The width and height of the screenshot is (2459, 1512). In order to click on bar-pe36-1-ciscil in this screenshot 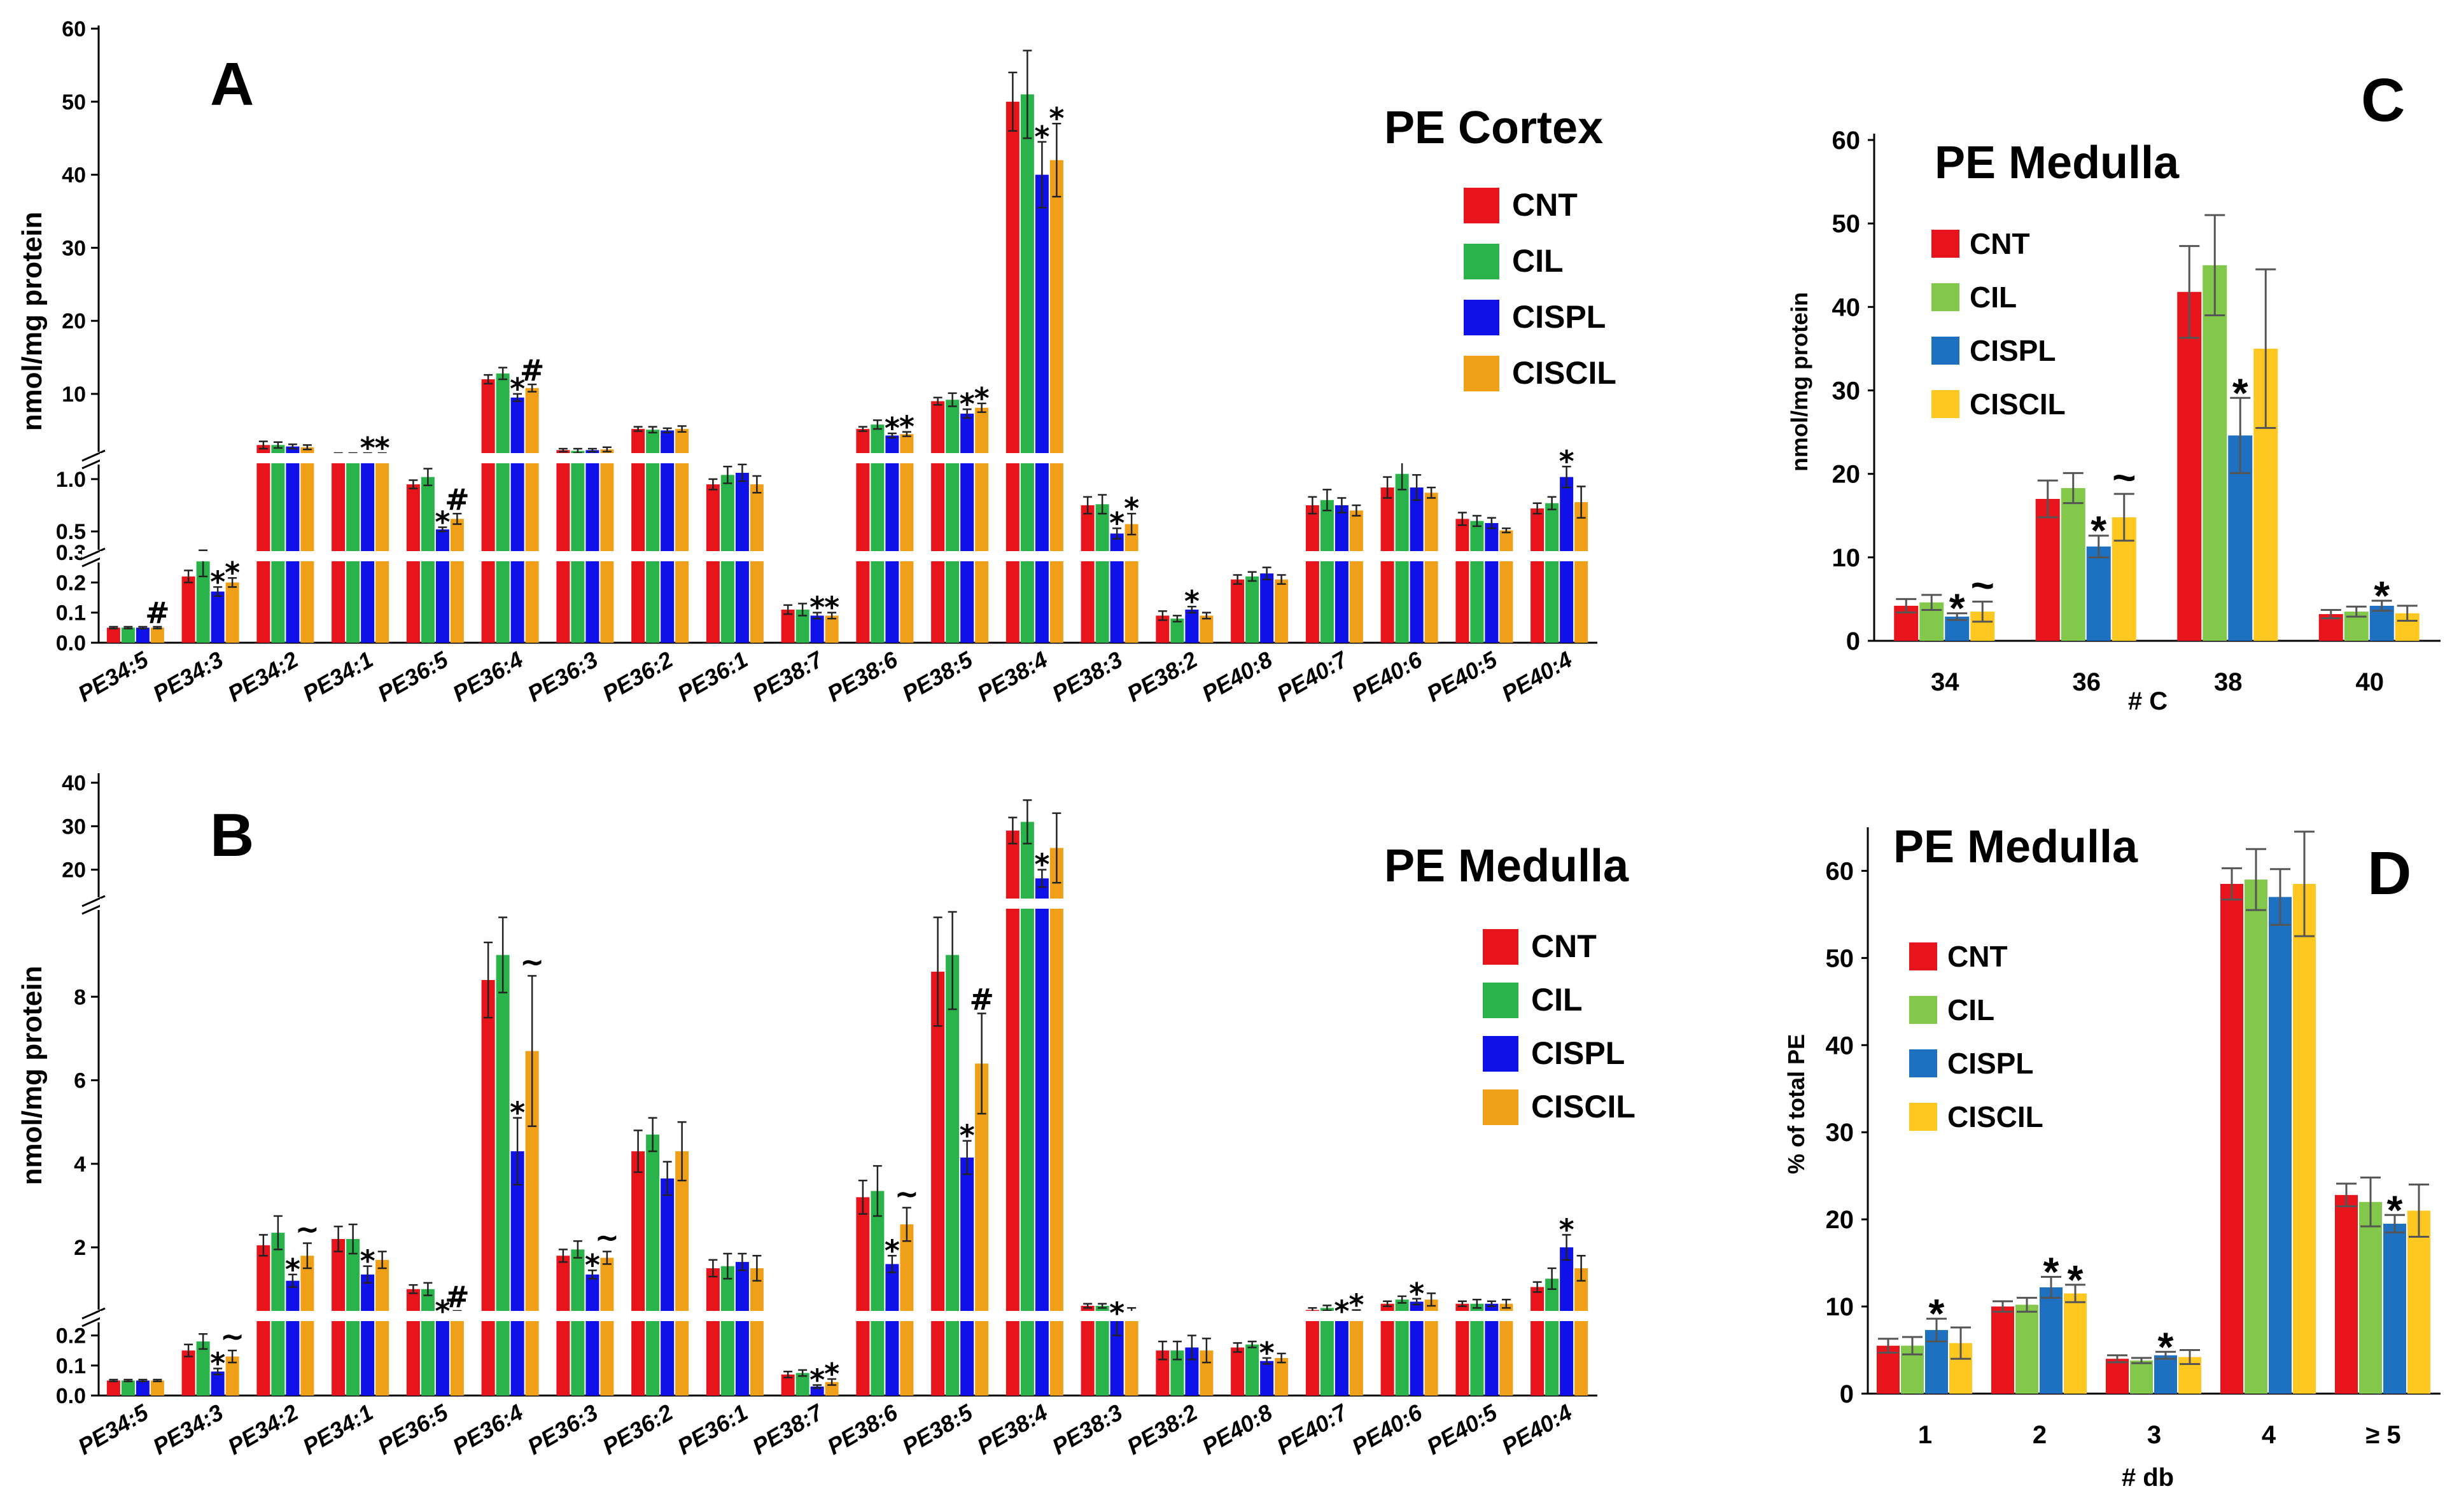, I will do `click(757, 563)`.